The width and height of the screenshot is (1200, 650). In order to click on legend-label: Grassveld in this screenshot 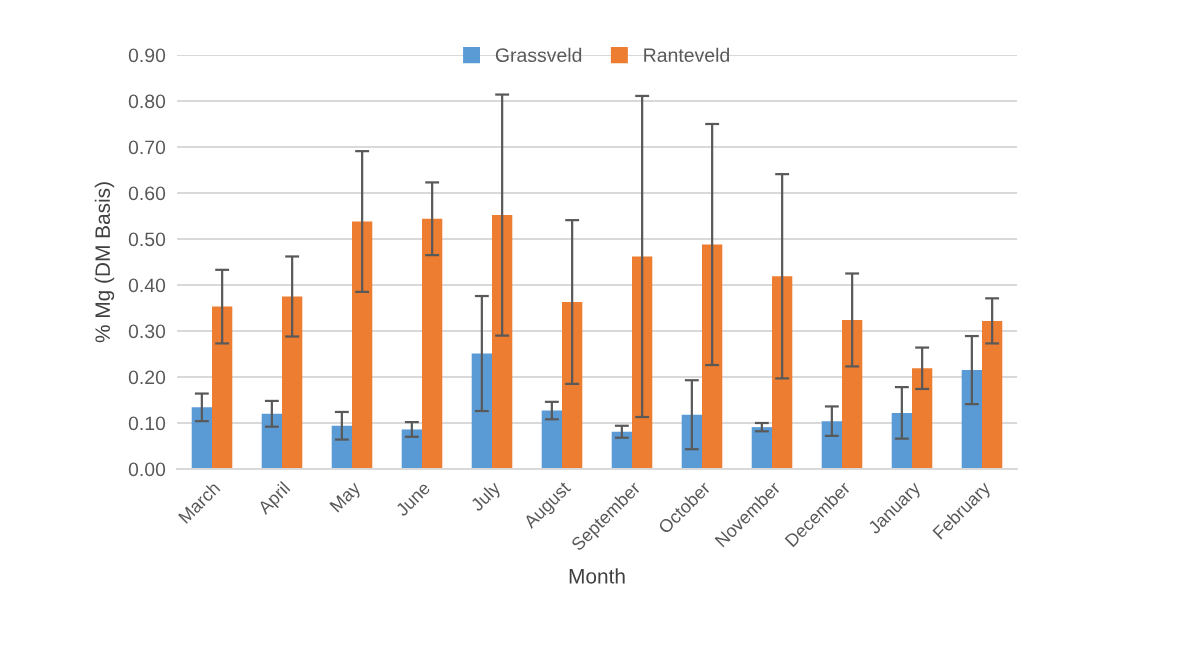, I will do `click(538, 55)`.